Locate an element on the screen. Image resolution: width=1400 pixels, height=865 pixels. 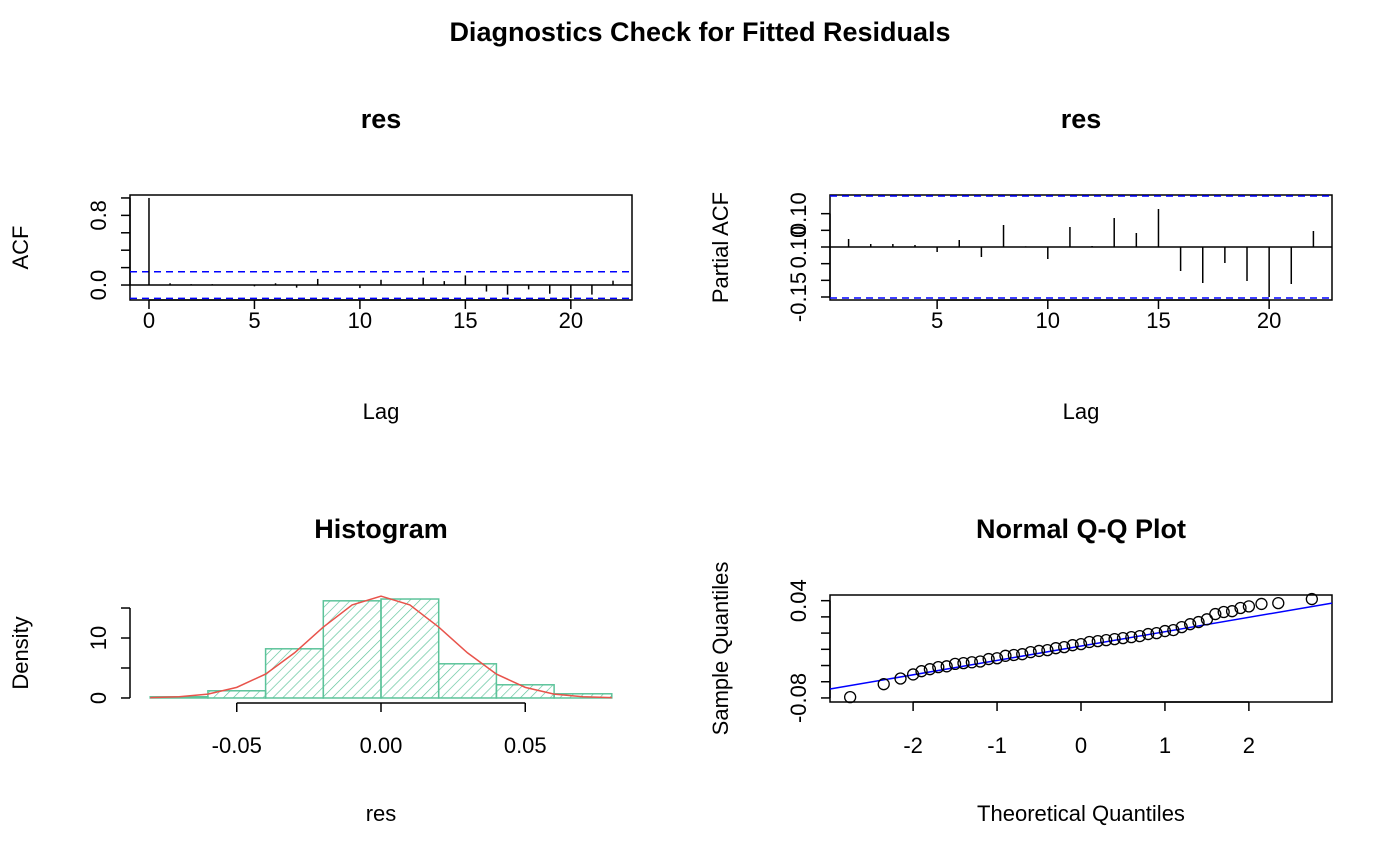
x-tick-label: 0.00 is located at coordinates (381, 745).